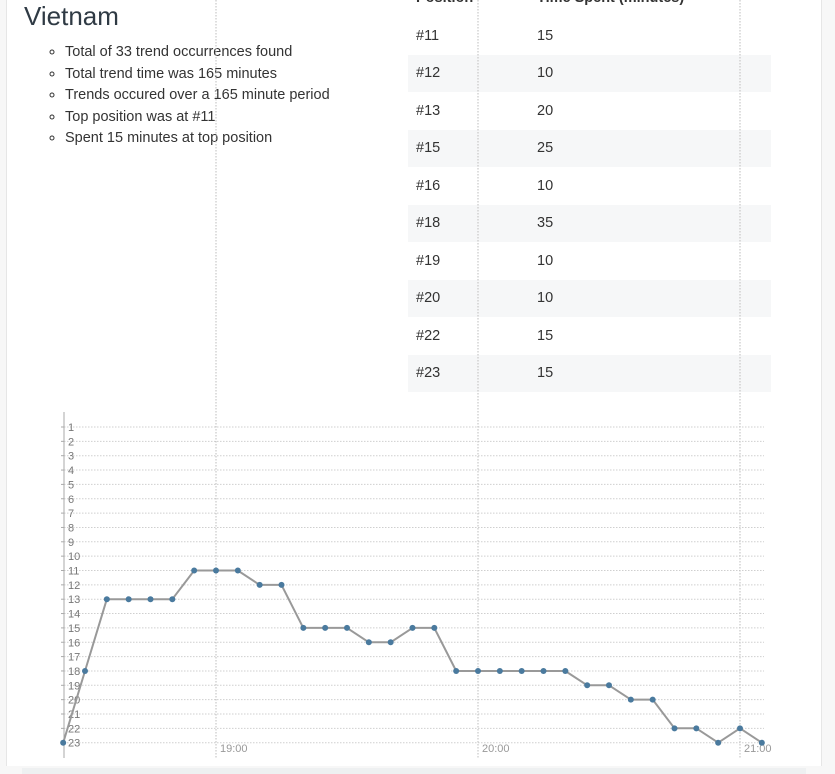 This screenshot has width=835, height=774. I want to click on table-row: #13 20, so click(589, 111).